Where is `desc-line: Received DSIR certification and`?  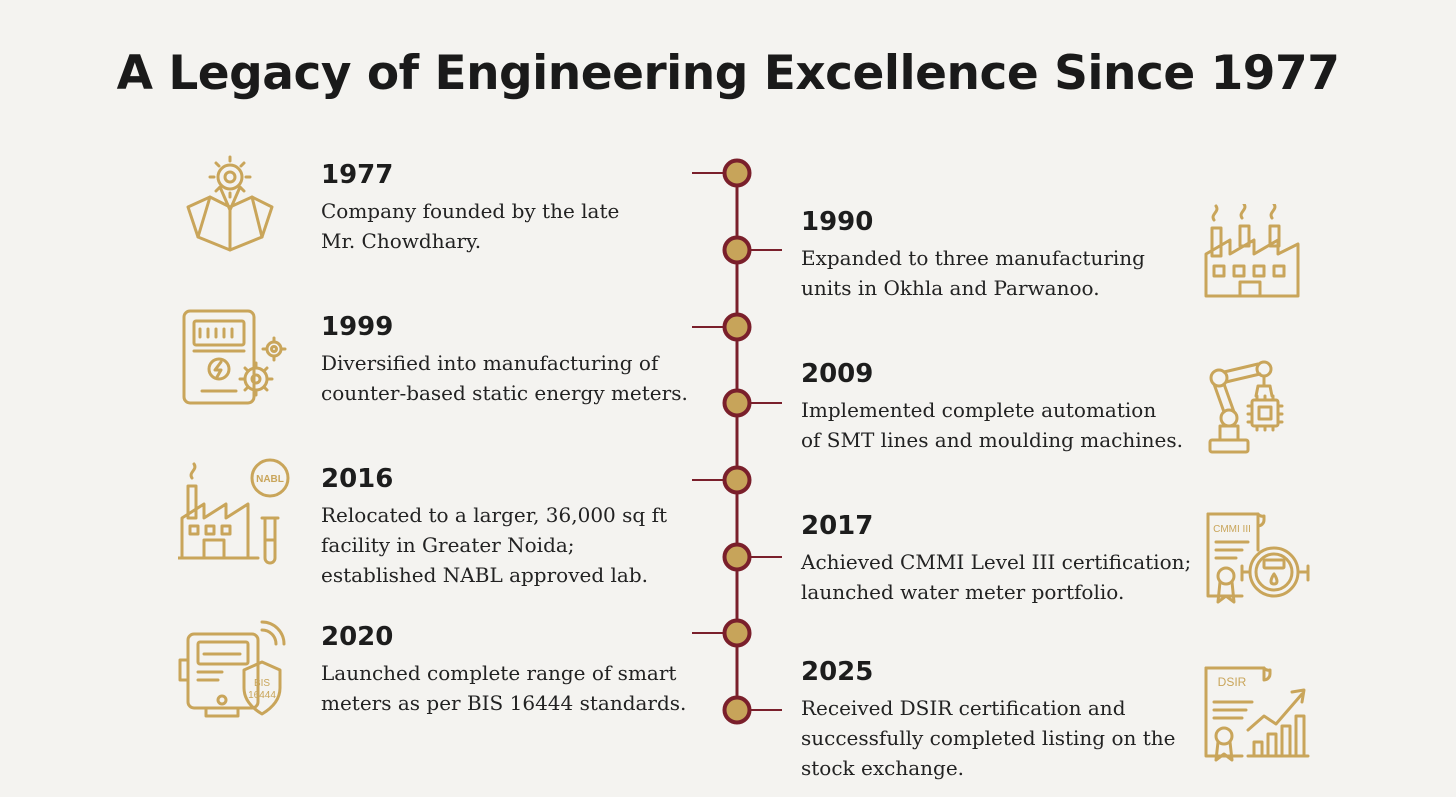
desc-line: Received DSIR certification and is located at coordinates (963, 708).